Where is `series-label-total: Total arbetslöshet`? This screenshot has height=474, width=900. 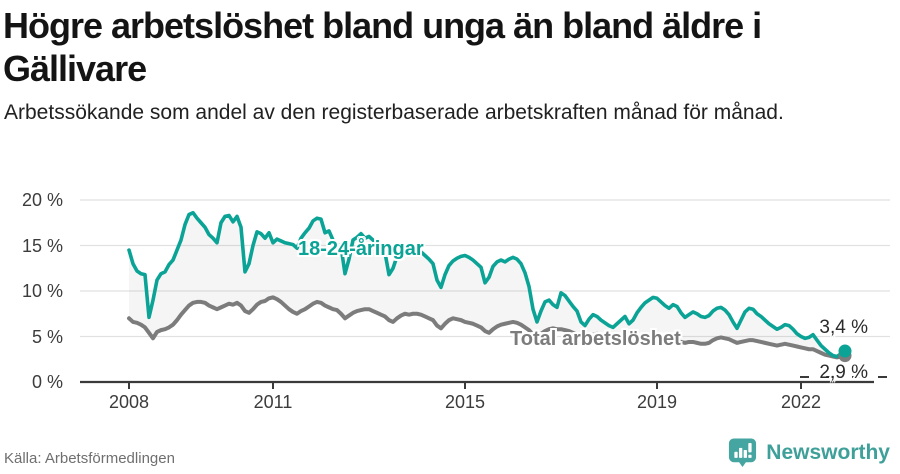
series-label-total: Total arbetslöshet is located at coordinates (595, 339).